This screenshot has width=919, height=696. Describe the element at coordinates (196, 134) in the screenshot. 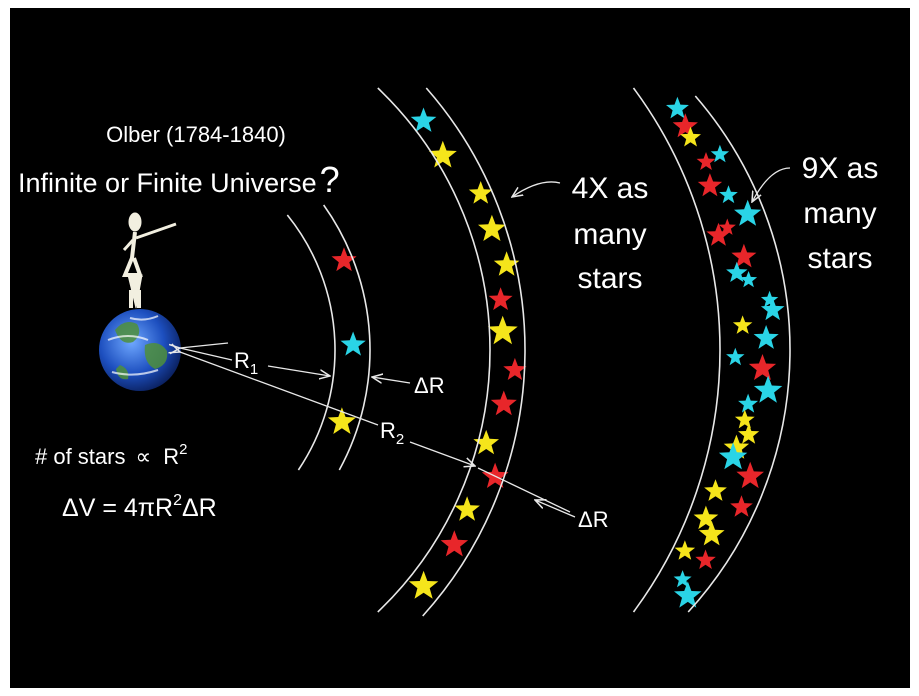

I see `title: Olber (1784-1840)` at that location.